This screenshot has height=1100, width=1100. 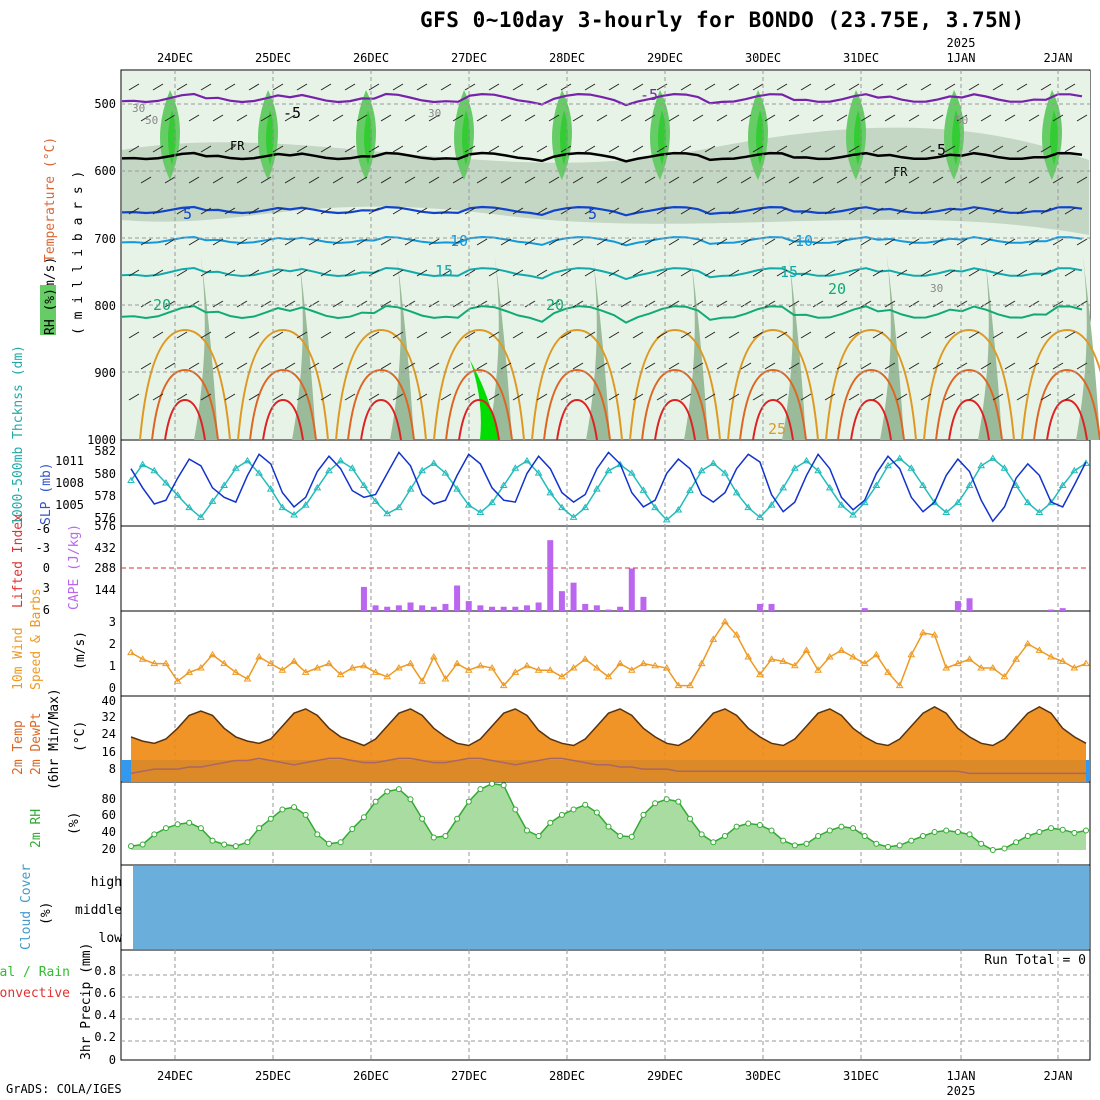 What do you see at coordinates (105, 496) in the screenshot?
I see `thickness-tick: 578` at bounding box center [105, 496].